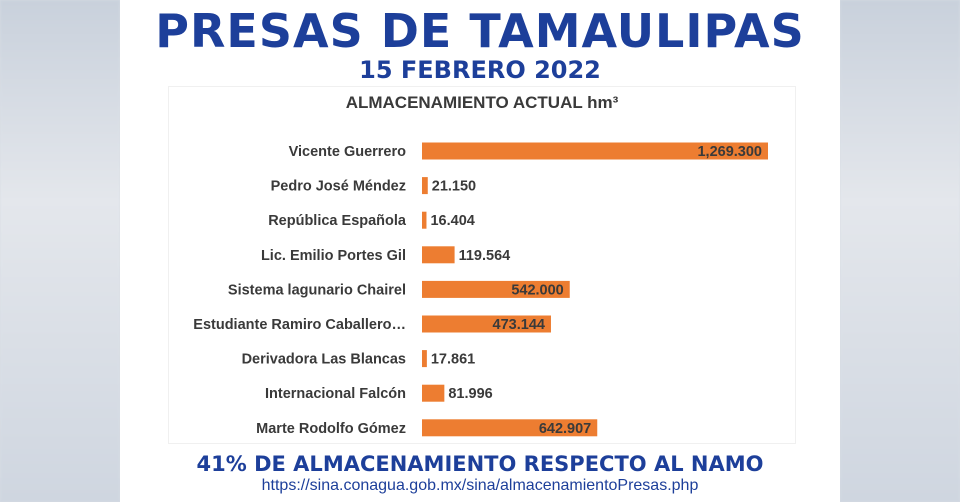  Describe the element at coordinates (337, 221) in the screenshot. I see `category-label: República Española` at that location.